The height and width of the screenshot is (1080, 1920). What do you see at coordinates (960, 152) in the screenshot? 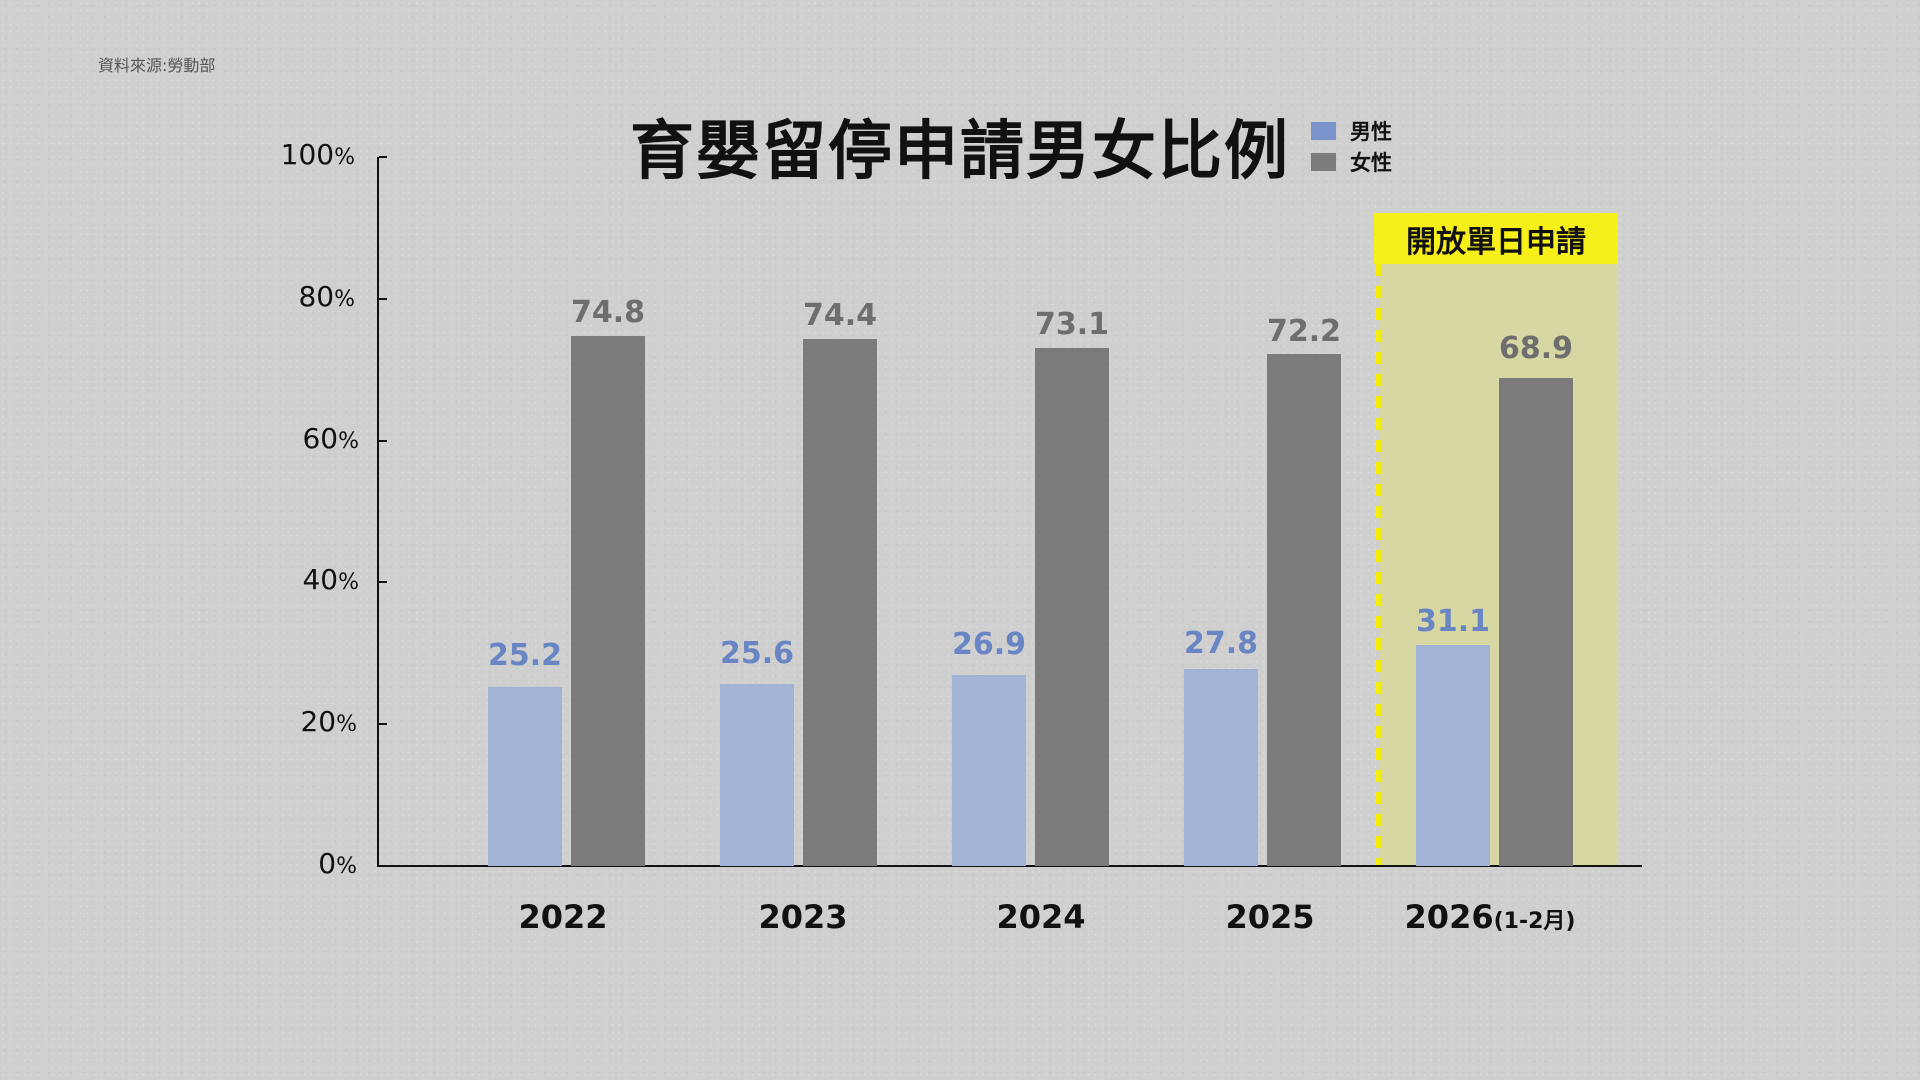
I see `chart-title: 育嬰留停申請男女比例` at bounding box center [960, 152].